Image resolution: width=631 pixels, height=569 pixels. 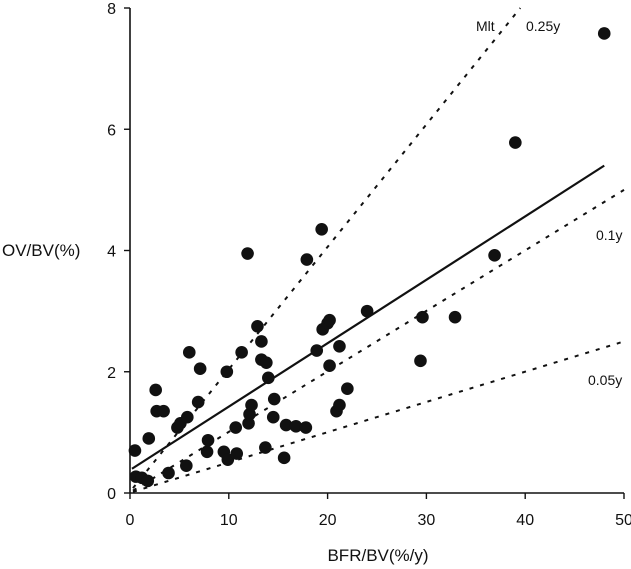 I want to click on line-label: Mlt, so click(x=485, y=26).